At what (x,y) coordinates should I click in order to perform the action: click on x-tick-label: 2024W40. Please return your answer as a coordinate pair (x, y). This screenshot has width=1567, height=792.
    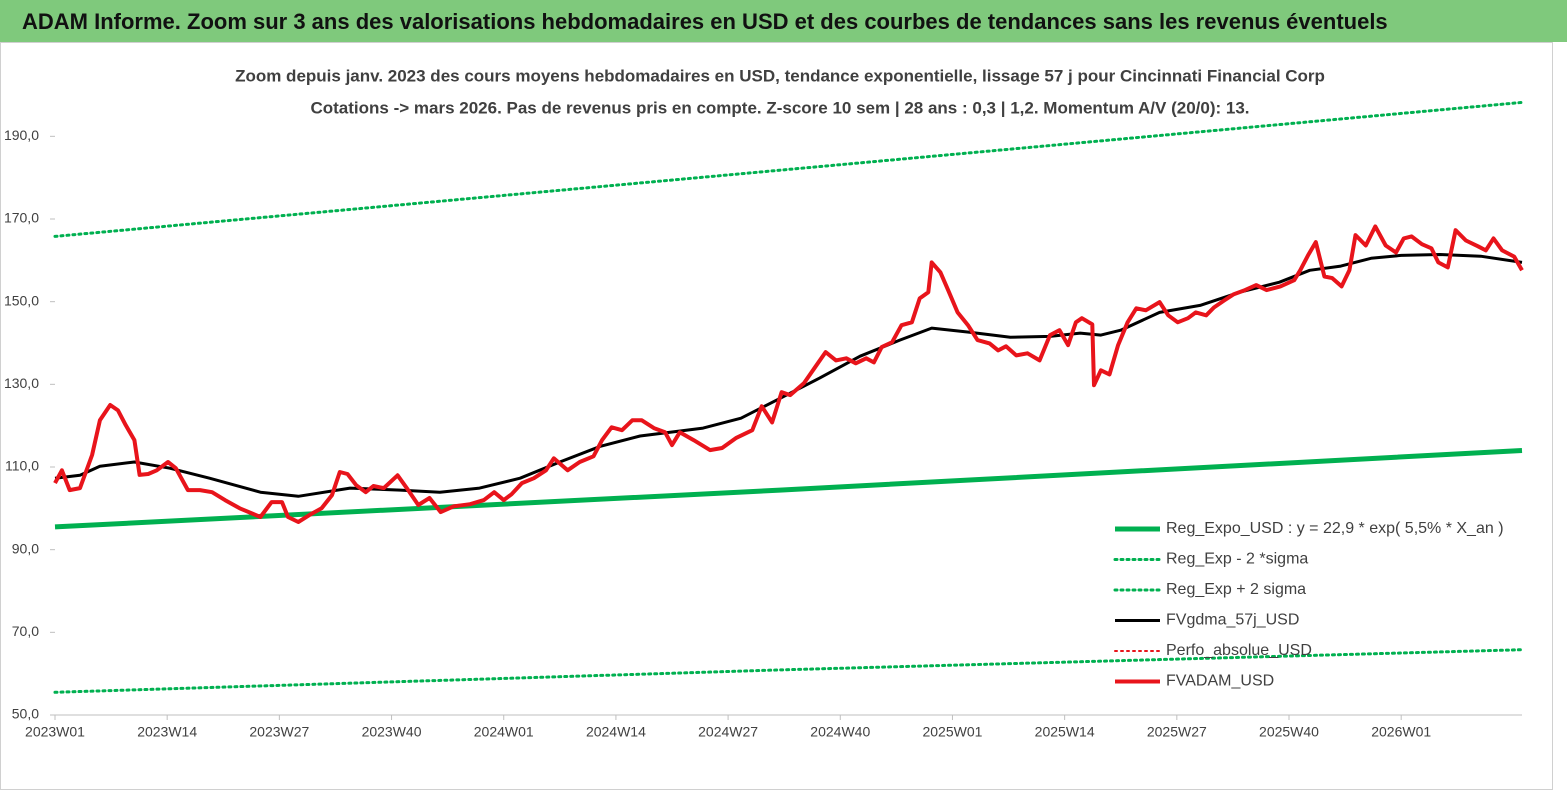
    Looking at the image, I should click on (840, 732).